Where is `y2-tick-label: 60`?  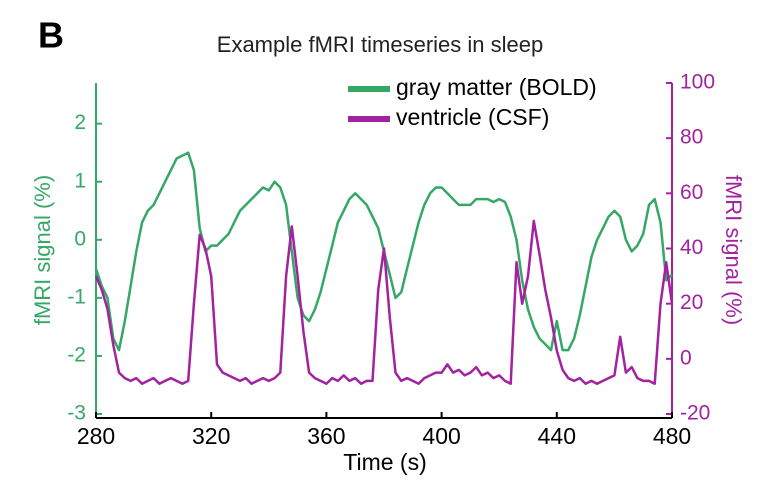 y2-tick-label: 60 is located at coordinates (691, 192).